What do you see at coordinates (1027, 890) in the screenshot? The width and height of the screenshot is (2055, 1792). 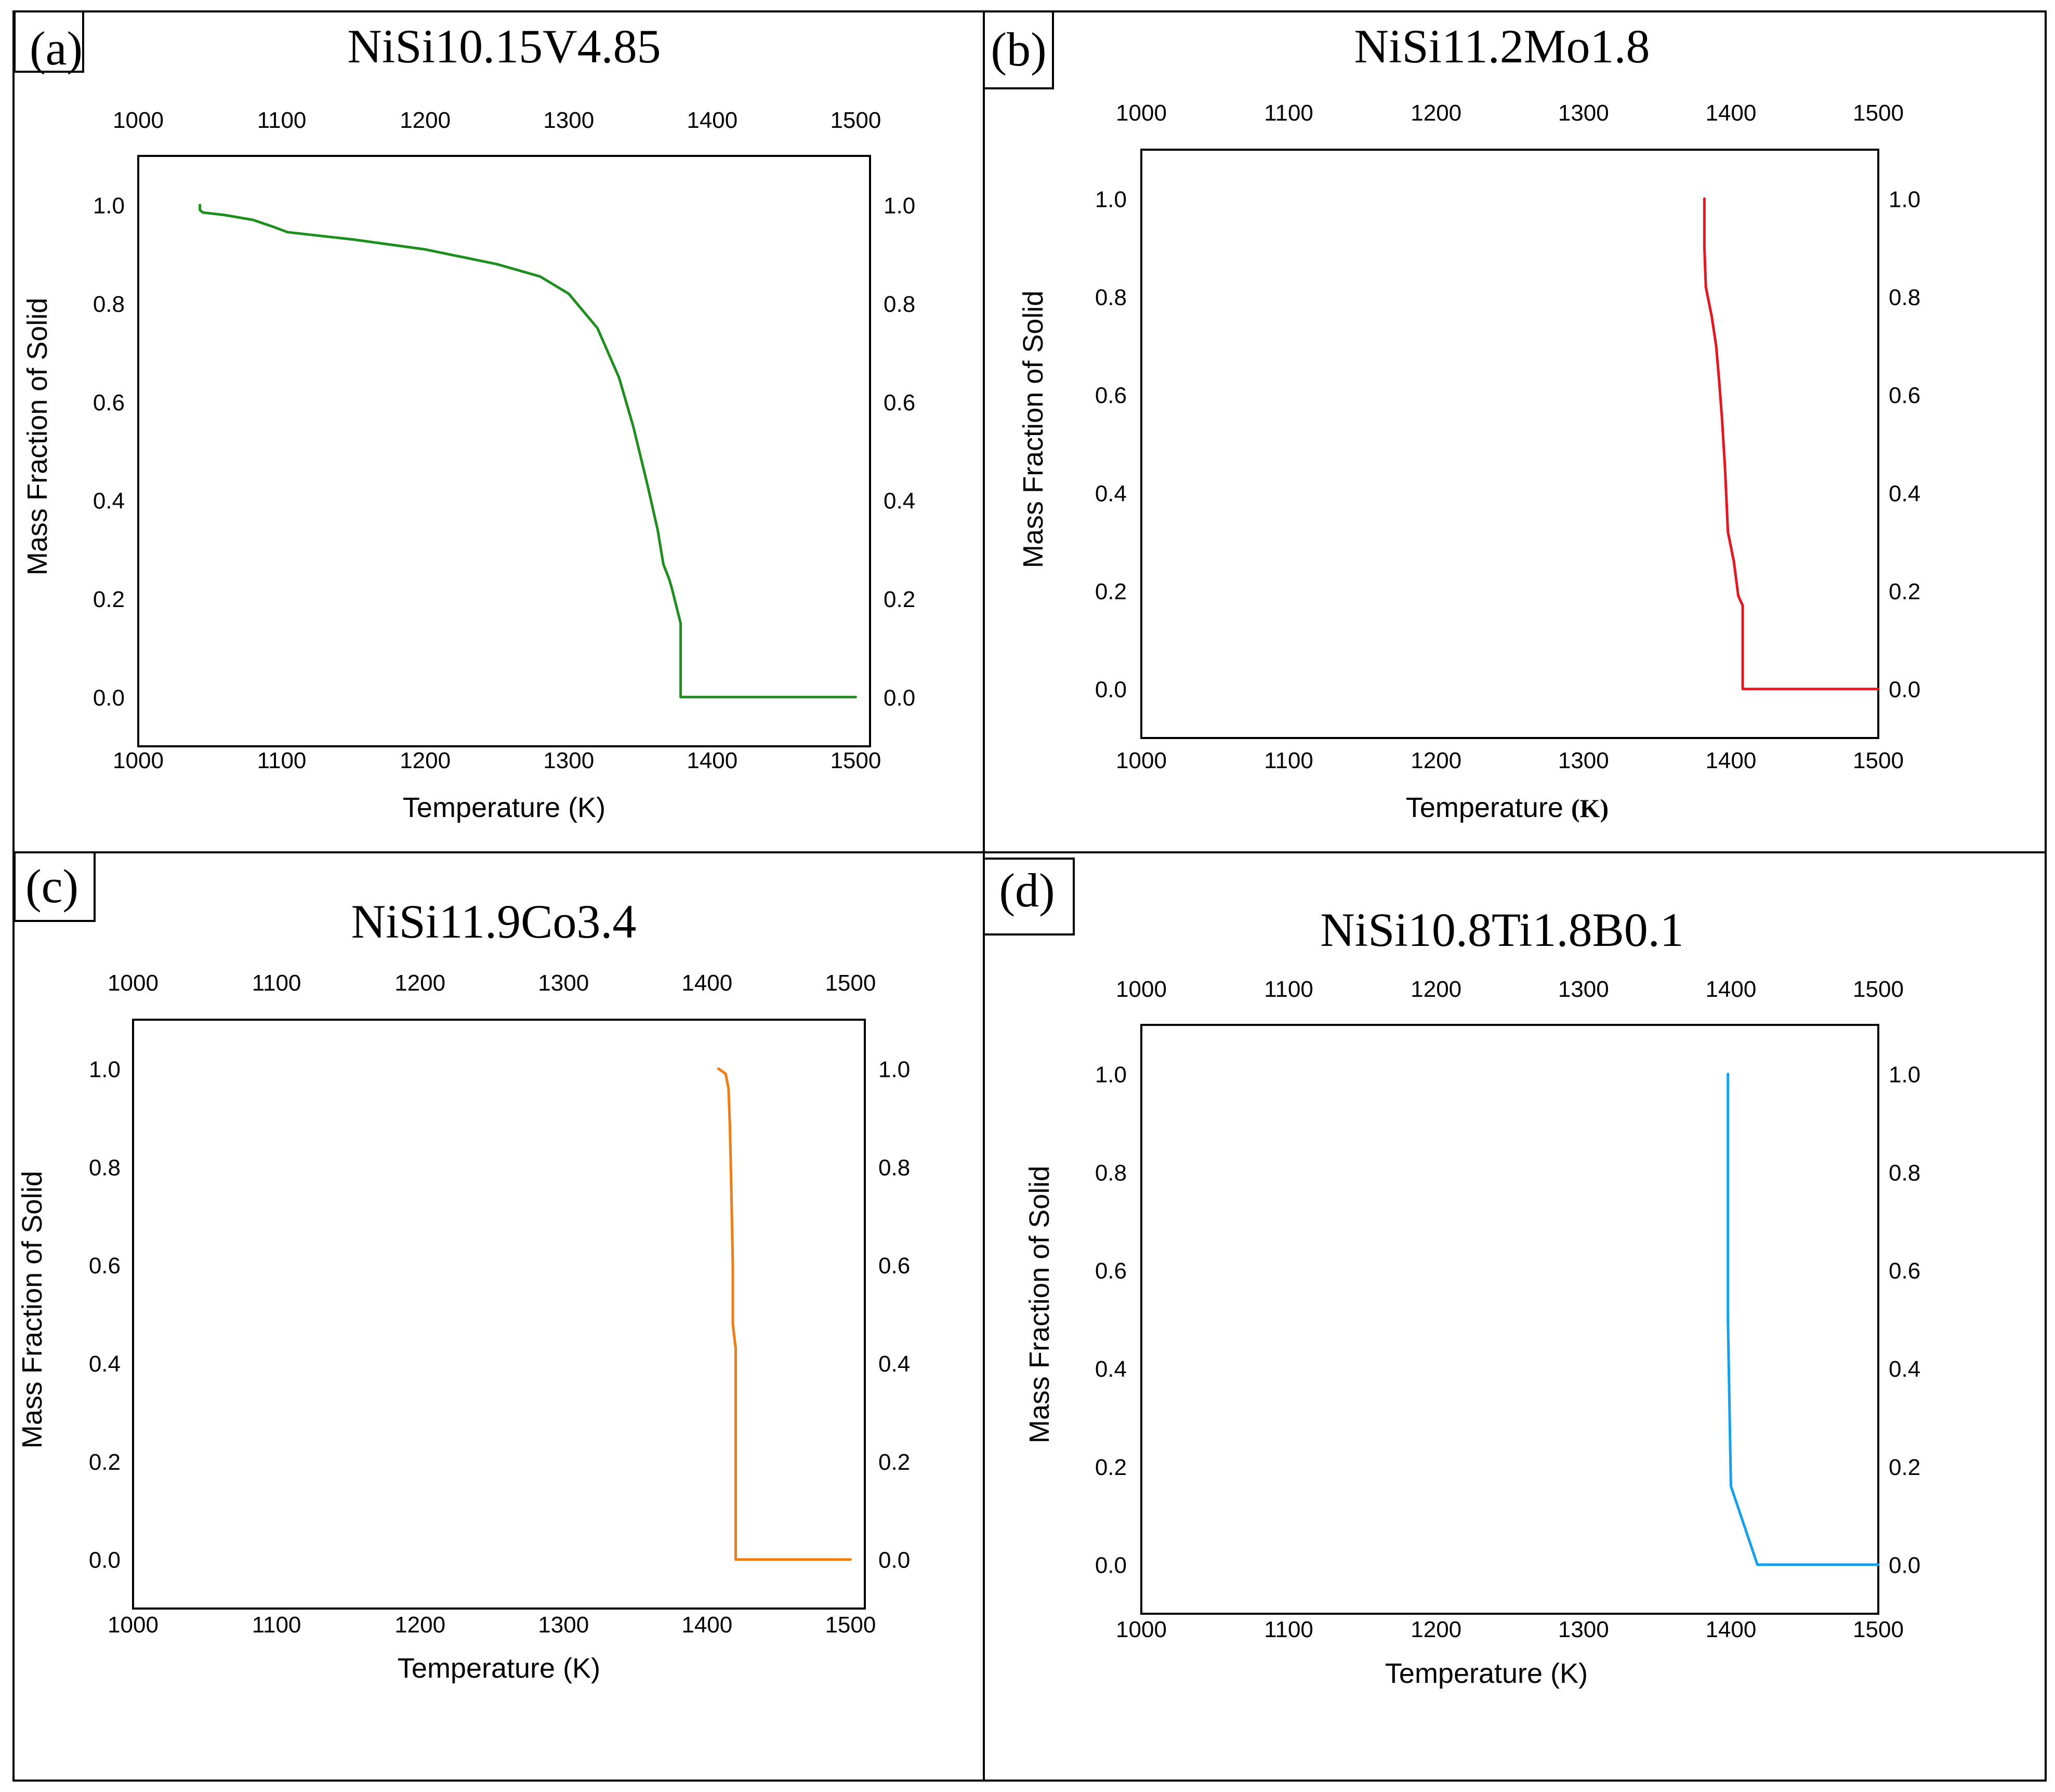 I see `panel-label: (d)` at bounding box center [1027, 890].